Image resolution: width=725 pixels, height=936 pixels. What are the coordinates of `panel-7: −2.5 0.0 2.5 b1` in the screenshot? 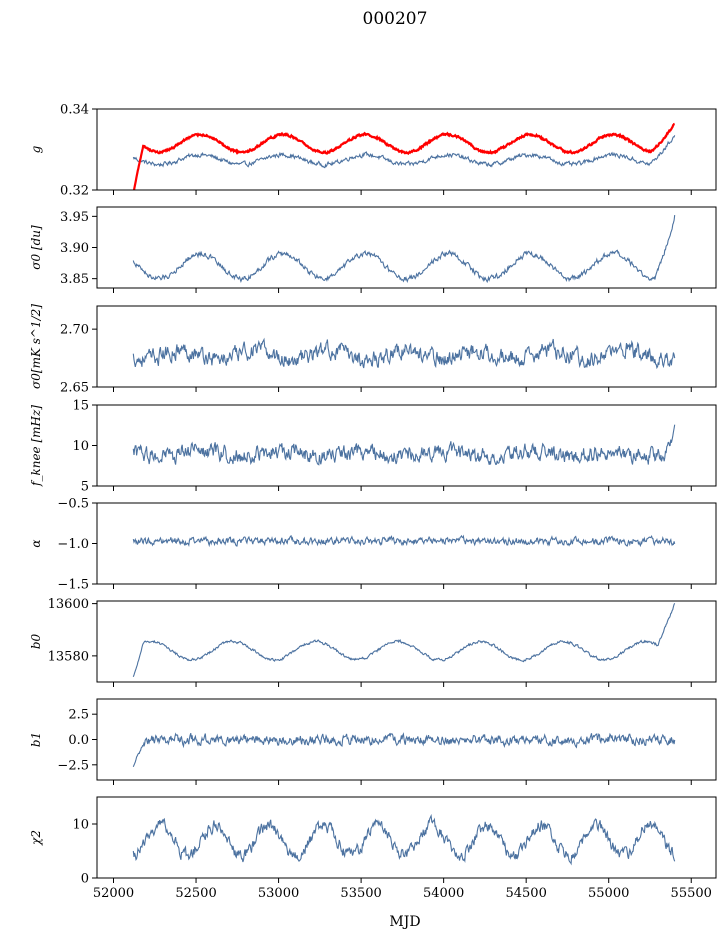 It's located at (373, 741).